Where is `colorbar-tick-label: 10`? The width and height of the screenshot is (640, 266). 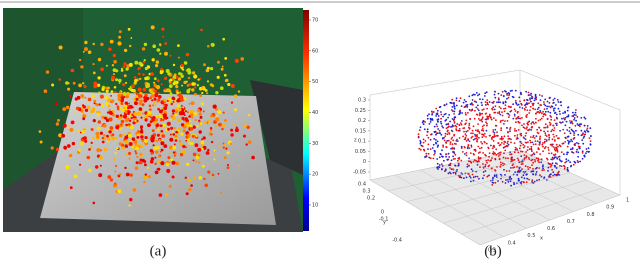
colorbar-tick-label: 10 is located at coordinates (315, 206).